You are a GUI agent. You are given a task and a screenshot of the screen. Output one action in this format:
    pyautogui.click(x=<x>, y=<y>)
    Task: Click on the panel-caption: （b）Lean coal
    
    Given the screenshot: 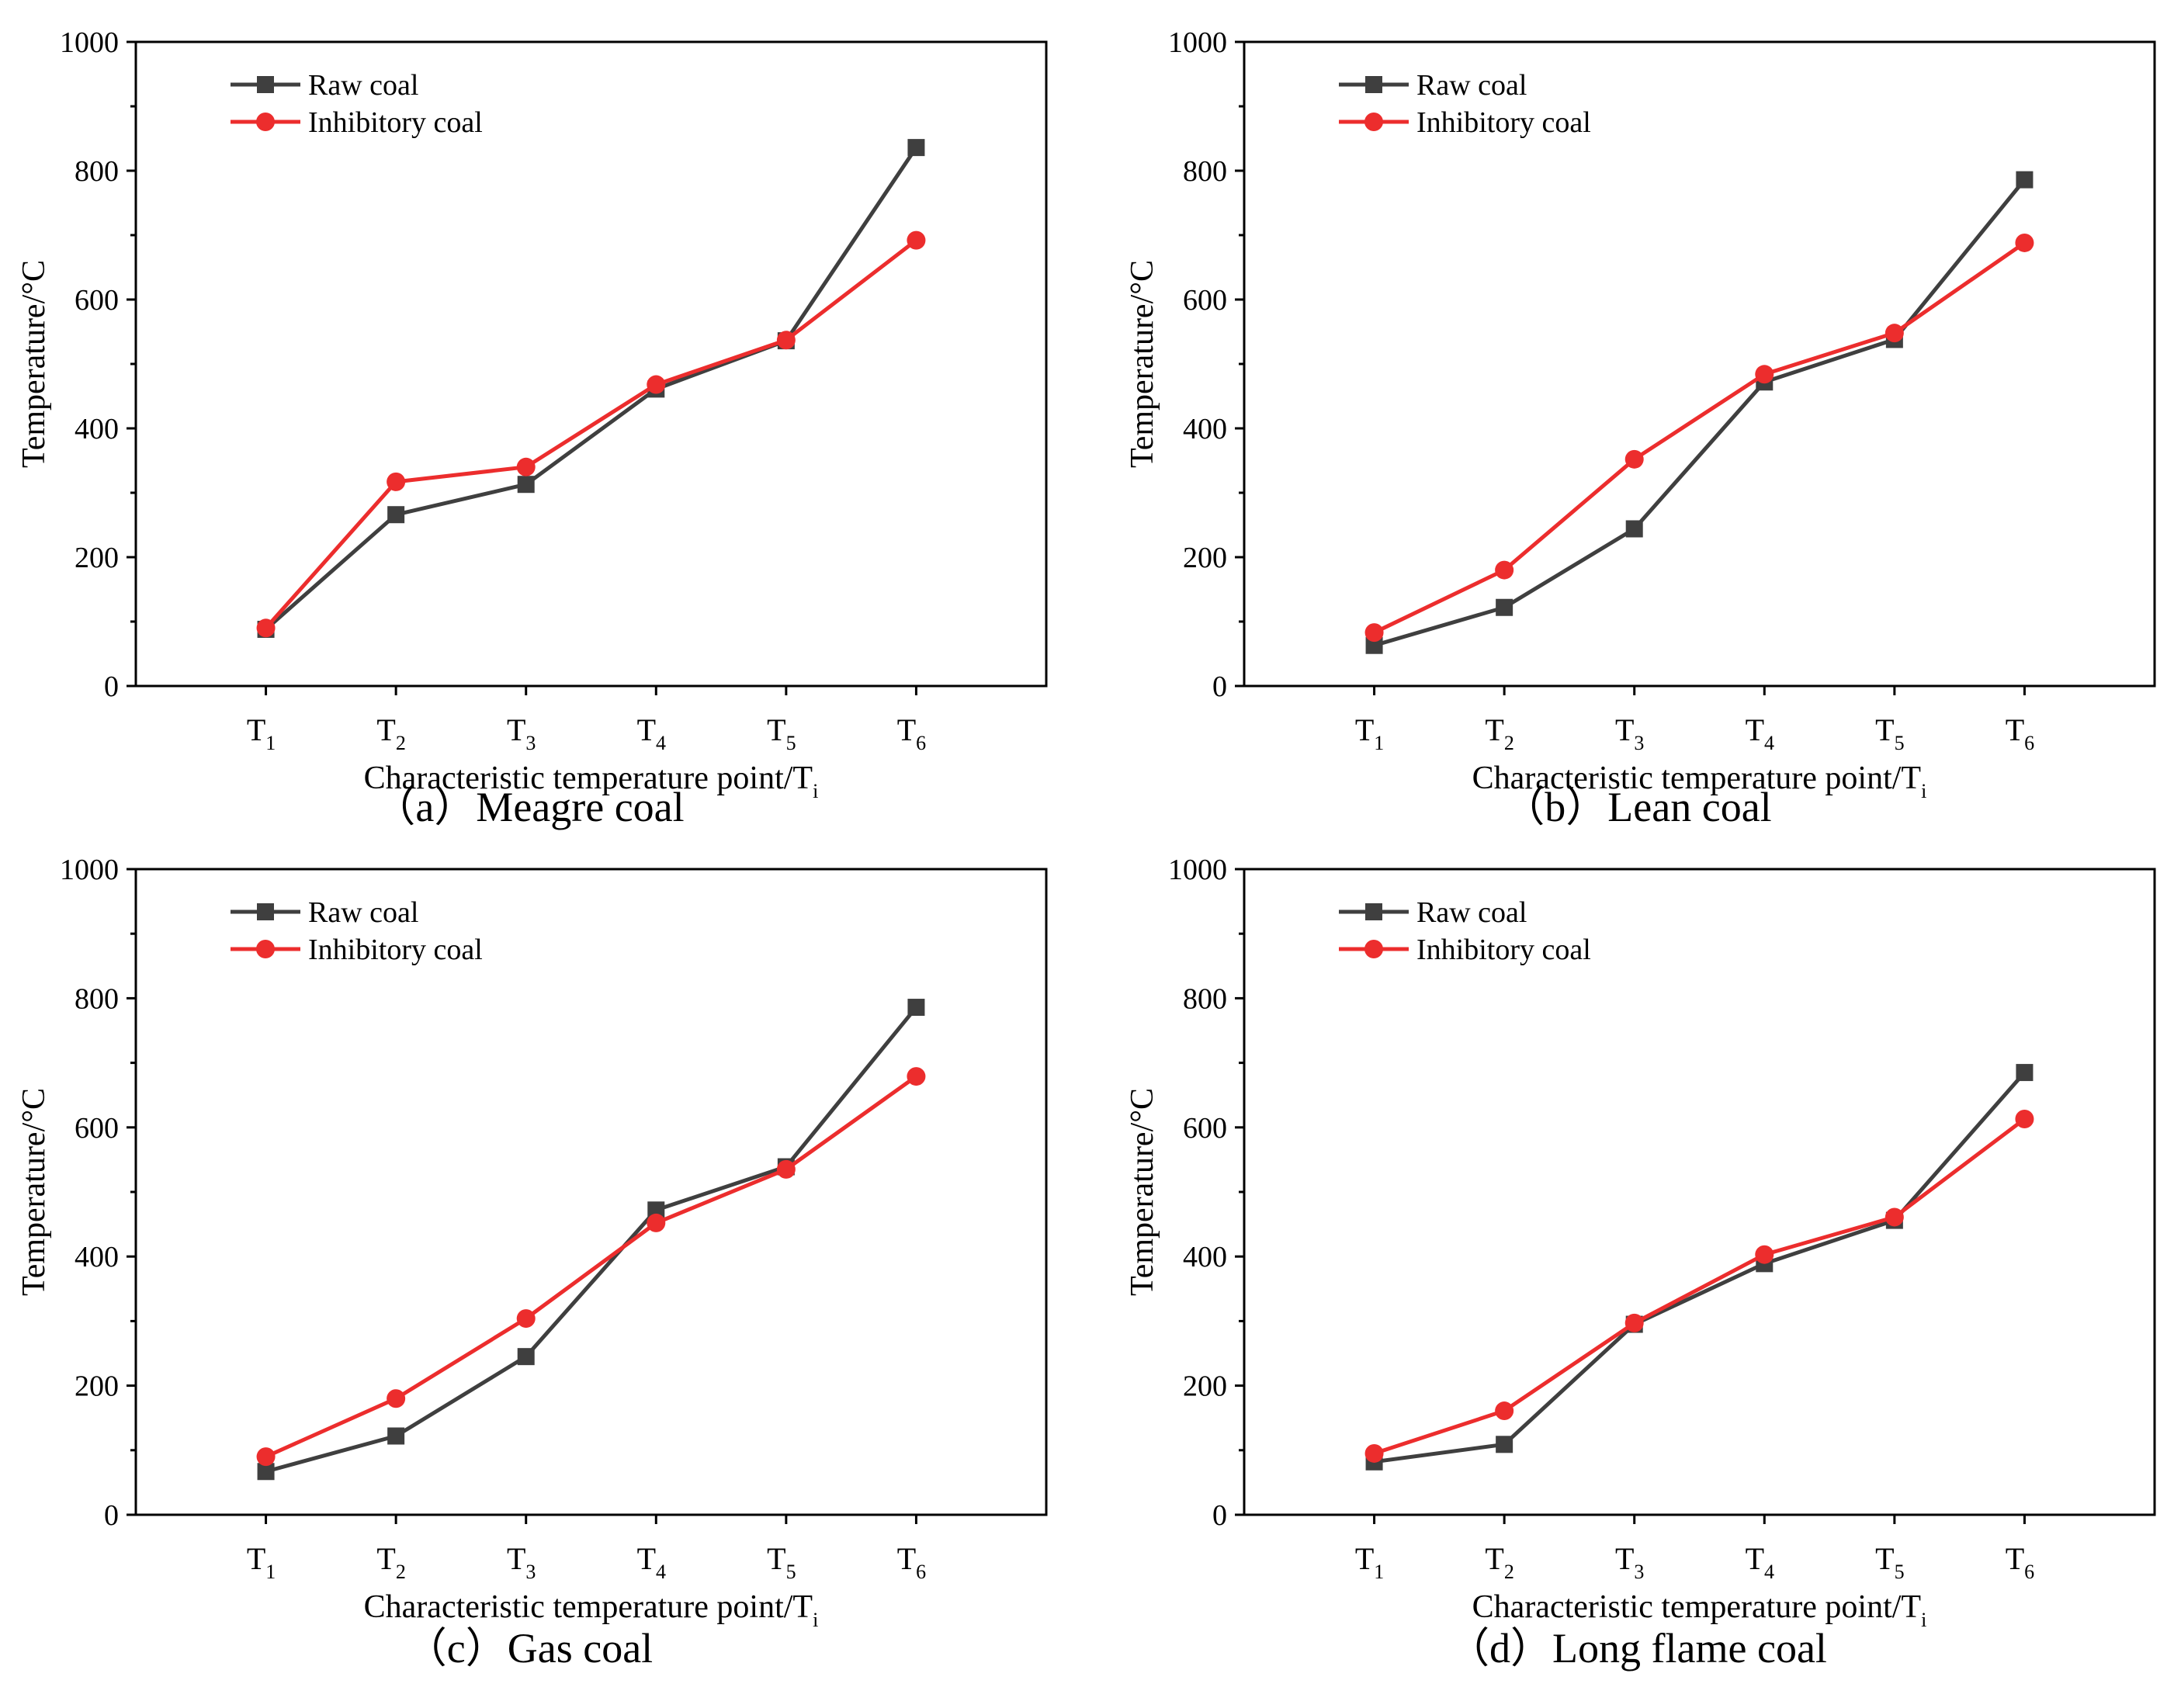 What is the action you would take?
    pyautogui.click(x=1637, y=807)
    